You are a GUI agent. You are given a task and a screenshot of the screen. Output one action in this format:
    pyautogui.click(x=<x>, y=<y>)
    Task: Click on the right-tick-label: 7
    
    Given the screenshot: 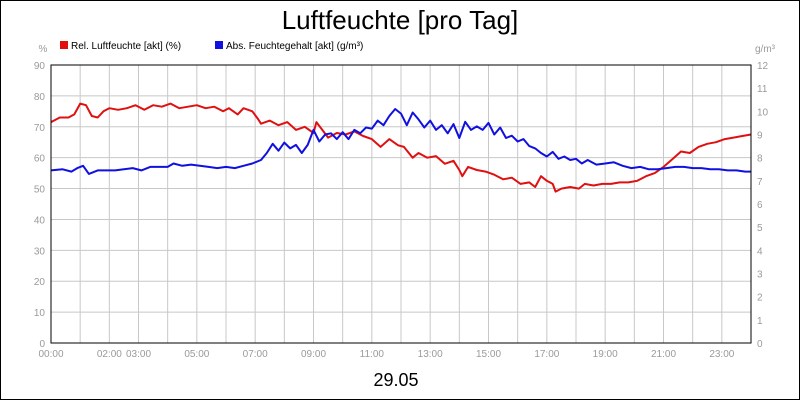 What is the action you would take?
    pyautogui.click(x=760, y=182)
    